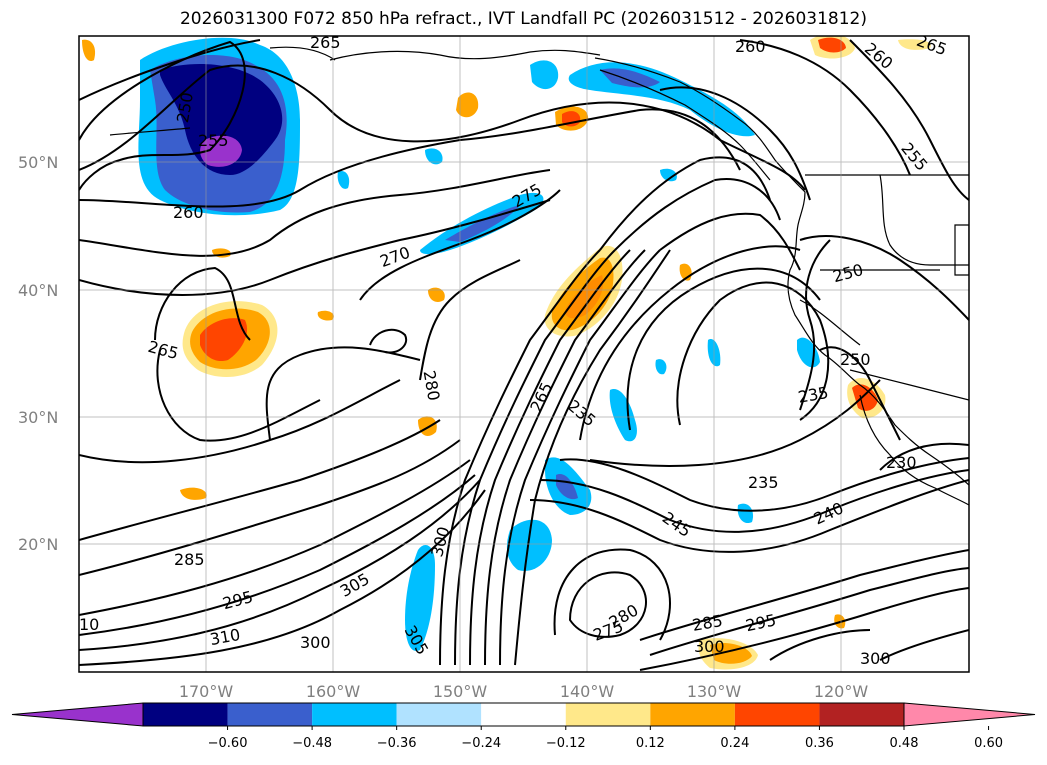 The height and width of the screenshot is (765, 1047). I want to click on colorbar-tick-label: 0.12, so click(650, 743).